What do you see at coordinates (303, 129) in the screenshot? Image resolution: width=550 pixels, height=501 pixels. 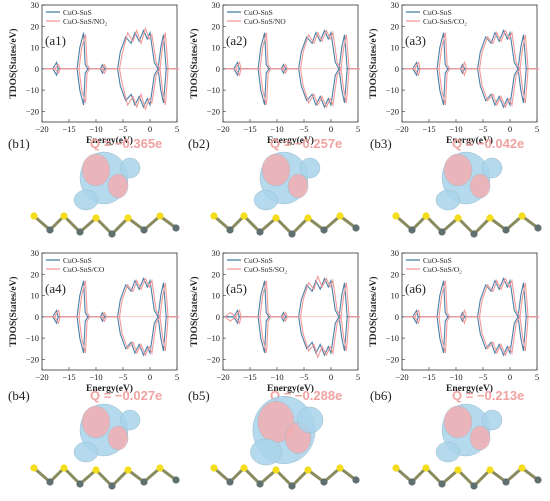 I see `x-tick-label: −5` at bounding box center [303, 129].